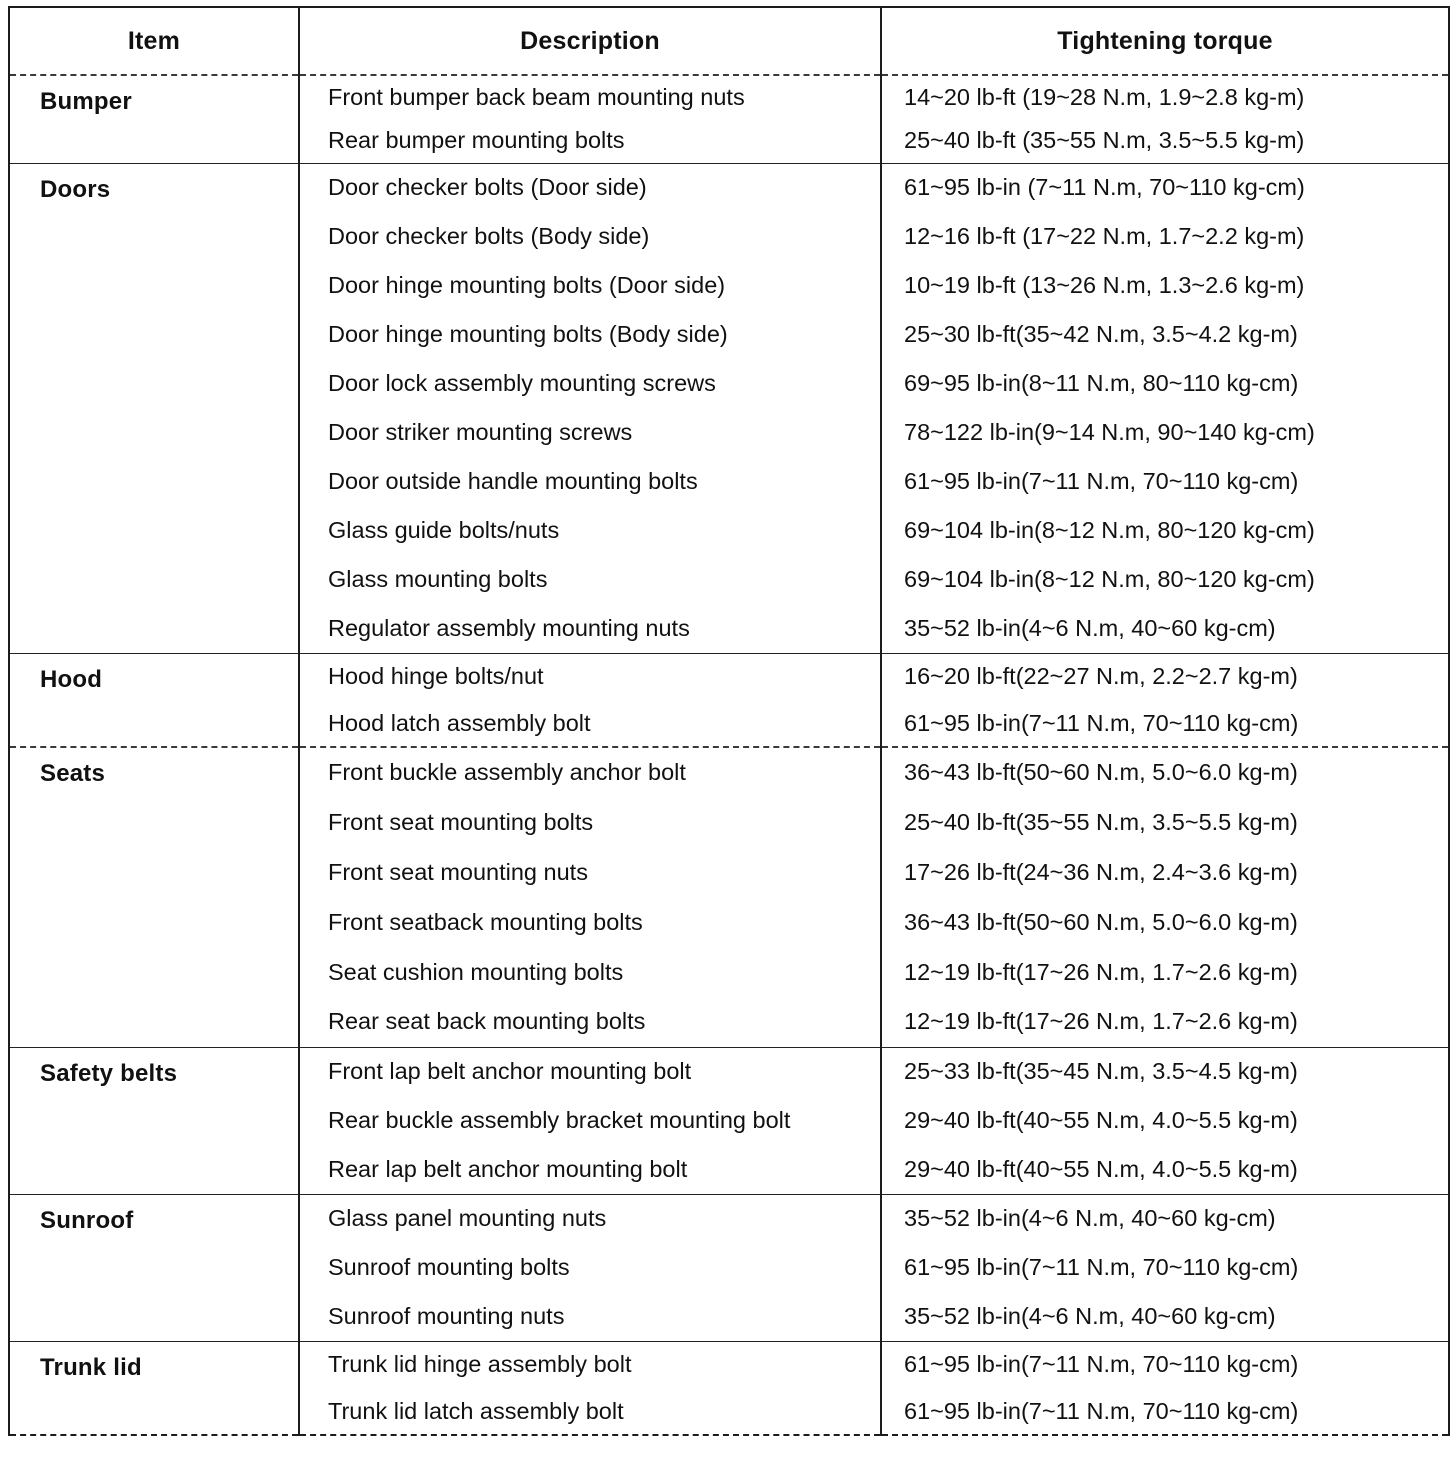 The height and width of the screenshot is (1458, 1456). Describe the element at coordinates (154, 1388) in the screenshot. I see `item-label: Trunk lid` at that location.